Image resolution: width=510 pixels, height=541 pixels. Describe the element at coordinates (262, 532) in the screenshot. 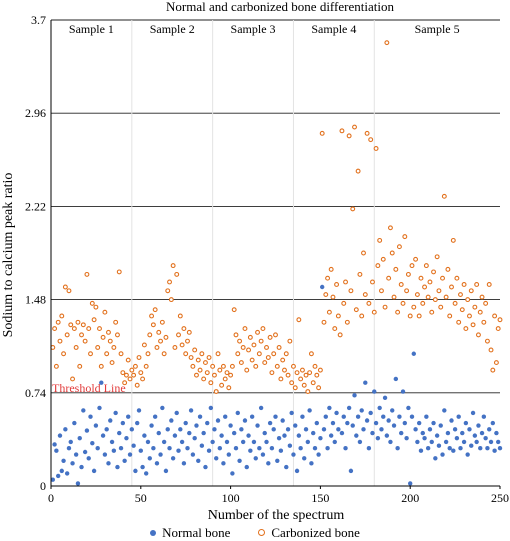

I see `legend-marker-carbonized` at that location.